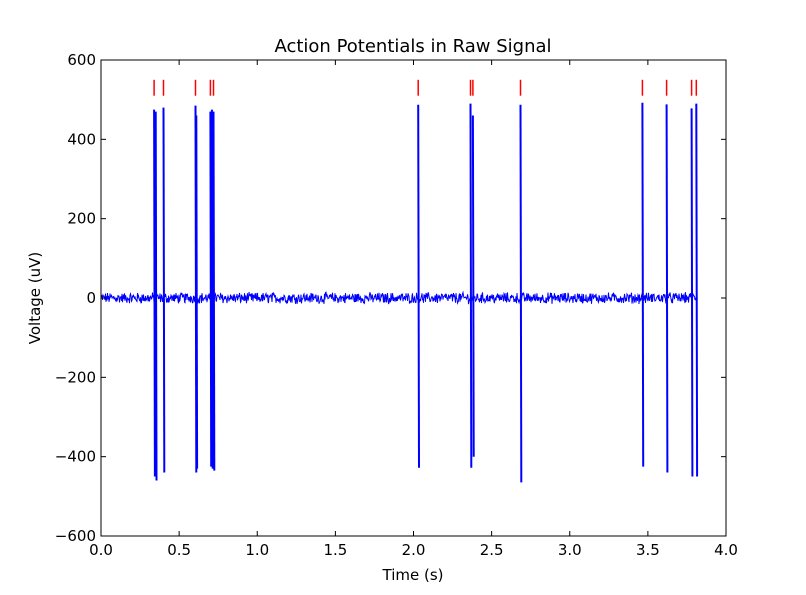  What do you see at coordinates (413, 575) in the screenshot?
I see `x-axis-label: Time (s)` at bounding box center [413, 575].